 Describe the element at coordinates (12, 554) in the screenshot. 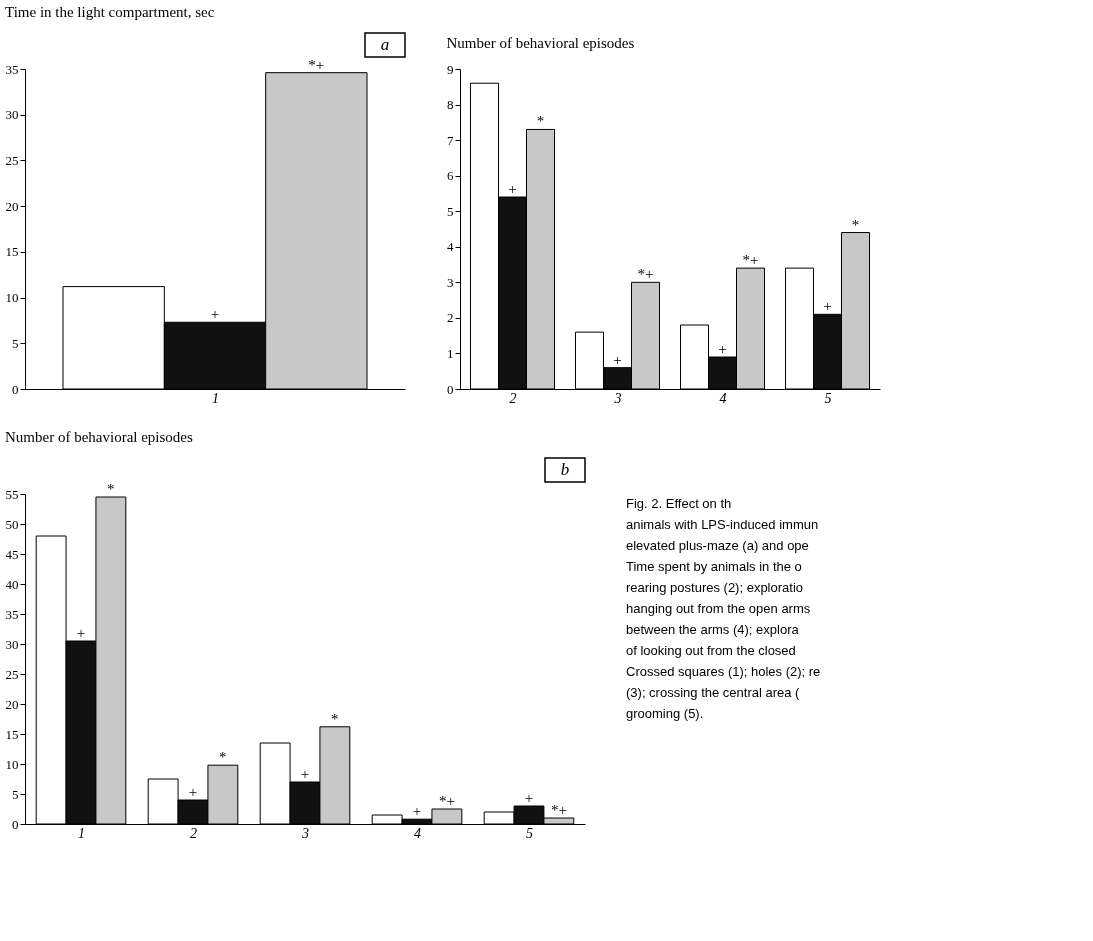

I see `y-tick-label: 45` at that location.